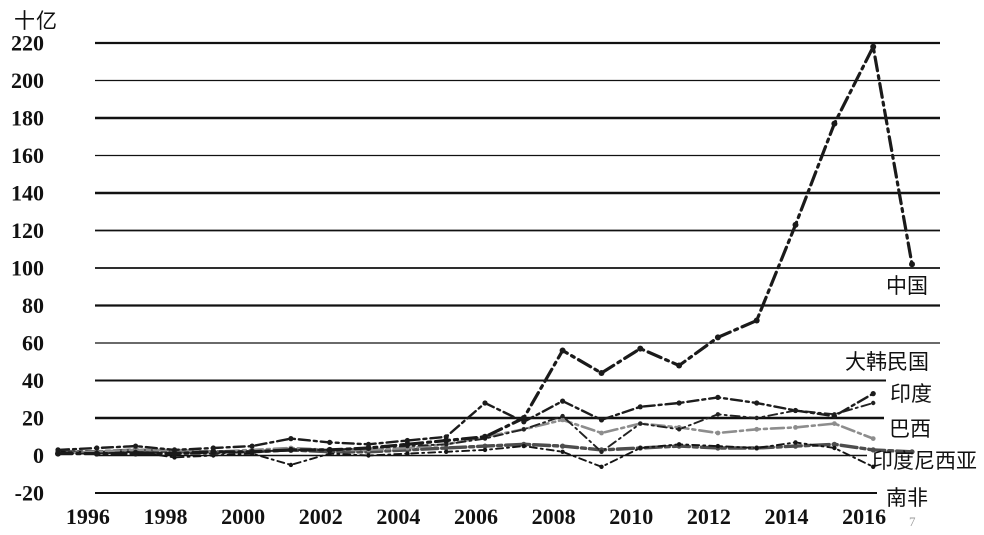 This screenshot has width=984, height=535. I want to click on y-tick-label-140: 140, so click(27, 193).